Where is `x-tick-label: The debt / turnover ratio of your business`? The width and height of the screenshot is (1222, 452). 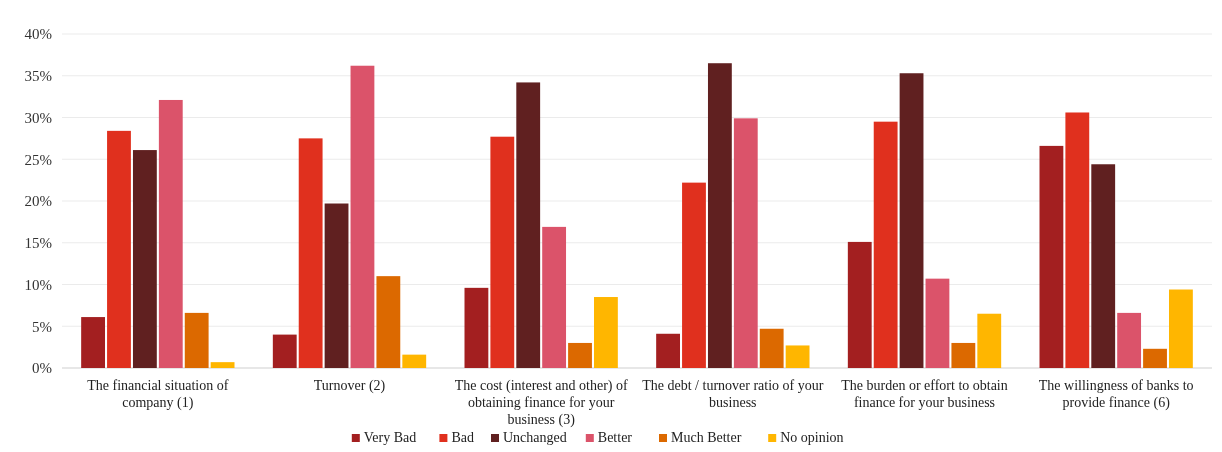
x-tick-label: The debt / turnover ratio of your business is located at coordinates (733, 394).